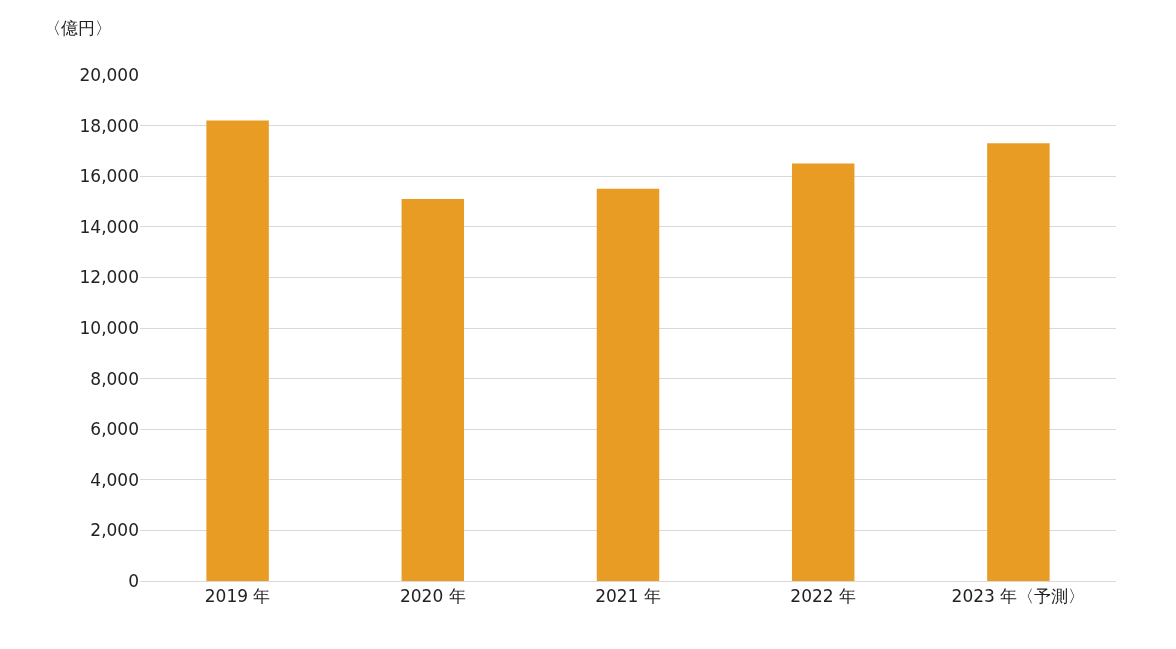 This screenshot has width=1176, height=649. I want to click on y-tick-label: 14,000, so click(109, 226).